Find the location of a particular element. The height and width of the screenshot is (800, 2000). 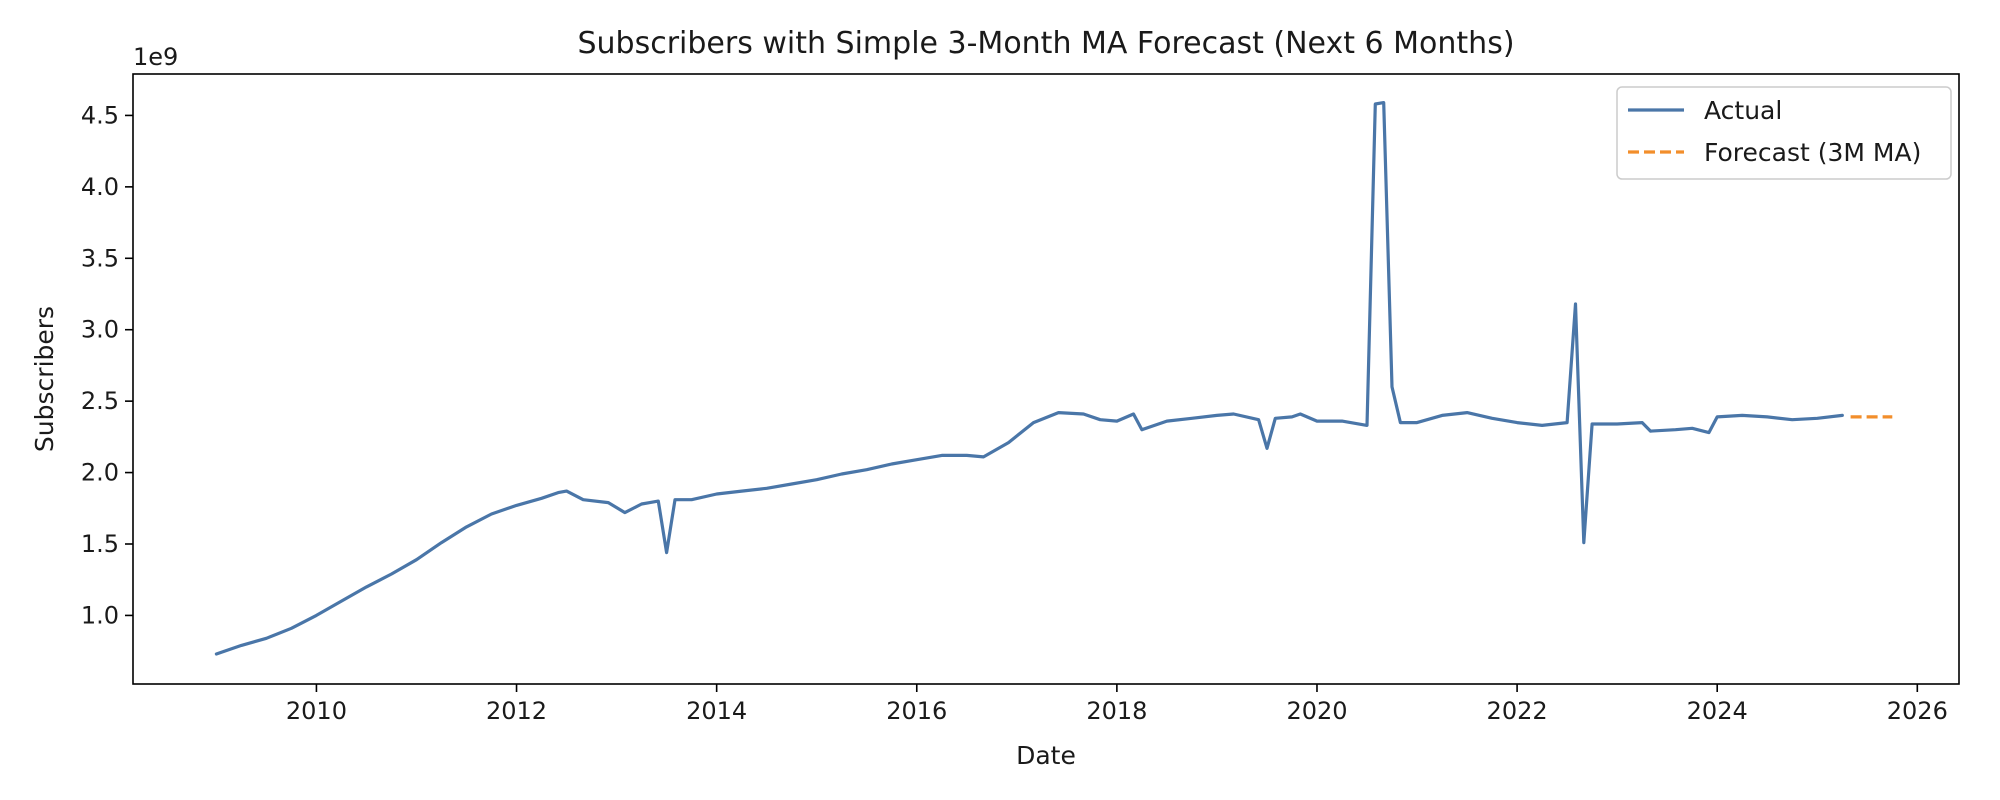

x-tick-label: 2022 is located at coordinates (1517, 711).